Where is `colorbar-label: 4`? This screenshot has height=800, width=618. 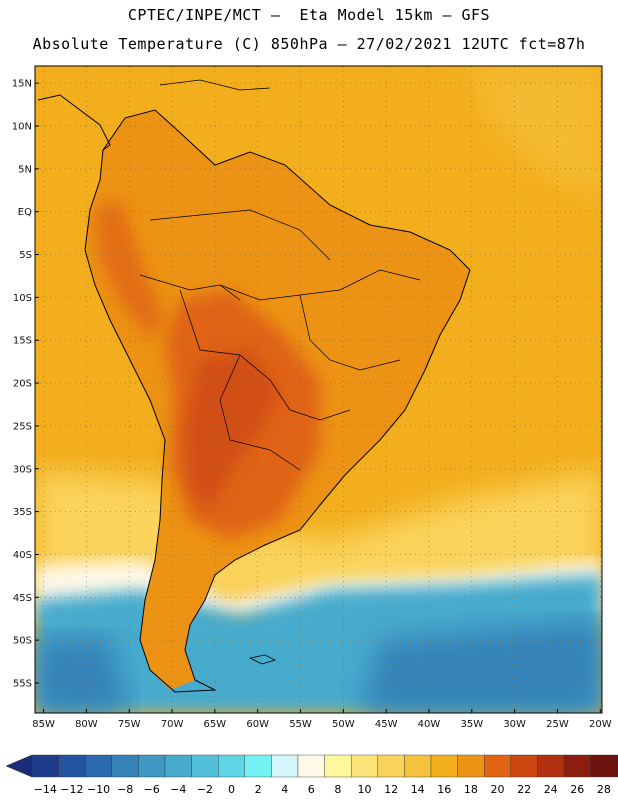
colorbar-label: 4 is located at coordinates (284, 789).